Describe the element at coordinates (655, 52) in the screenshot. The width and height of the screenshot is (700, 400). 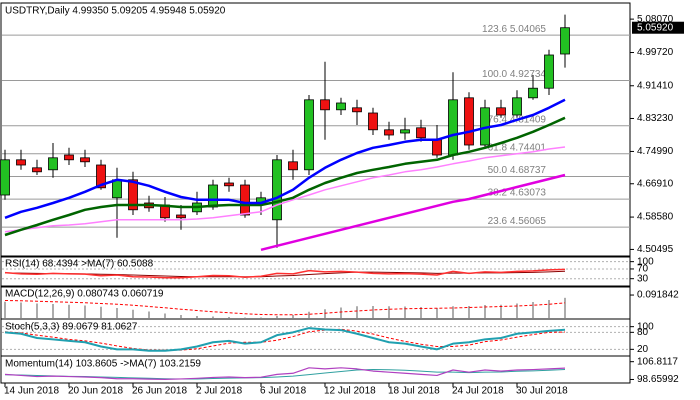
I see `y-tick-label: 4.99720` at that location.